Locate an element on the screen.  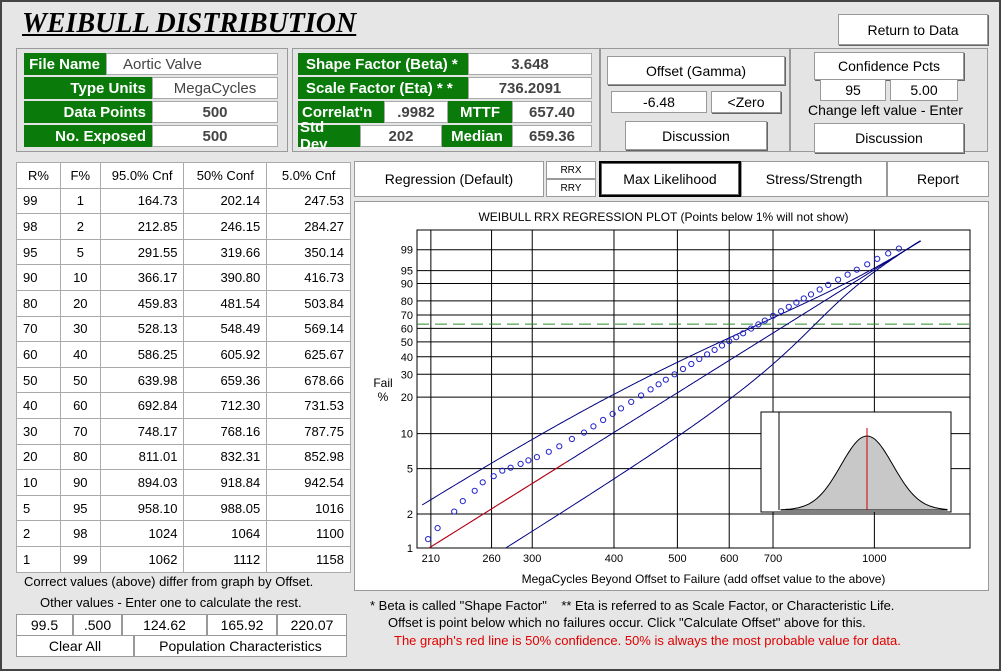
confidence-hint: Change left value - Enter is located at coordinates (885, 110).